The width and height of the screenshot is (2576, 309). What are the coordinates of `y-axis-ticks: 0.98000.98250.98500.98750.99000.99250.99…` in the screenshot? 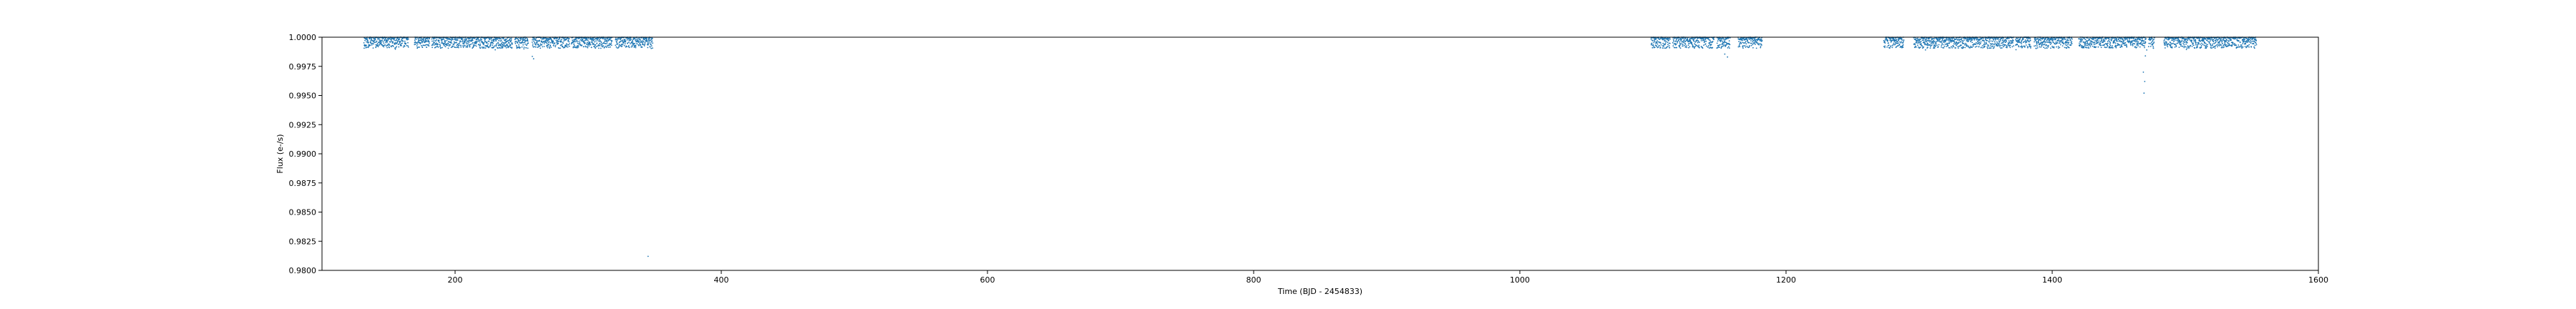 It's located at (305, 154).